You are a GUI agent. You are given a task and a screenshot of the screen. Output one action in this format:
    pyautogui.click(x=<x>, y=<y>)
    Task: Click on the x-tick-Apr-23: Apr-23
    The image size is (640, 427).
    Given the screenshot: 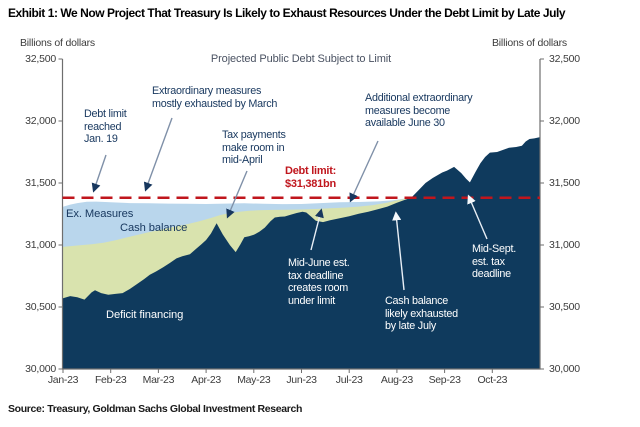 What is the action you would take?
    pyautogui.click(x=206, y=380)
    